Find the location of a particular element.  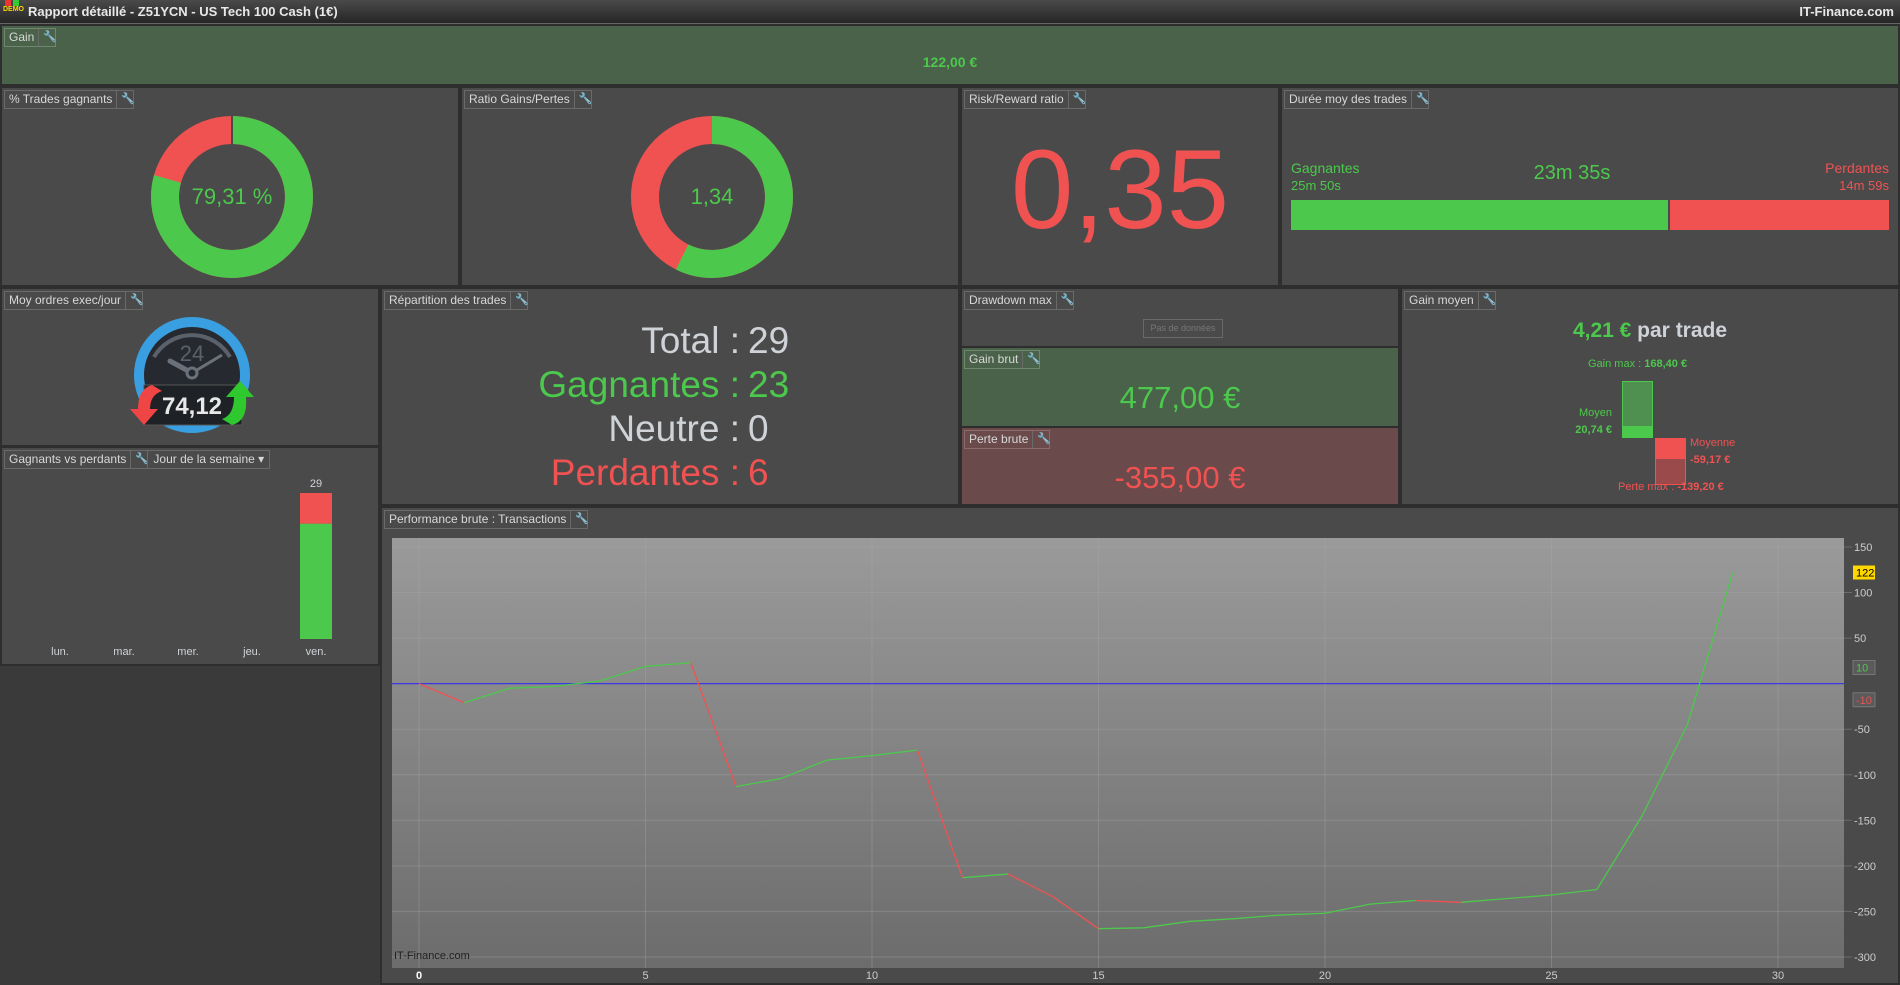

max-gain-bar is located at coordinates (1637, 409).